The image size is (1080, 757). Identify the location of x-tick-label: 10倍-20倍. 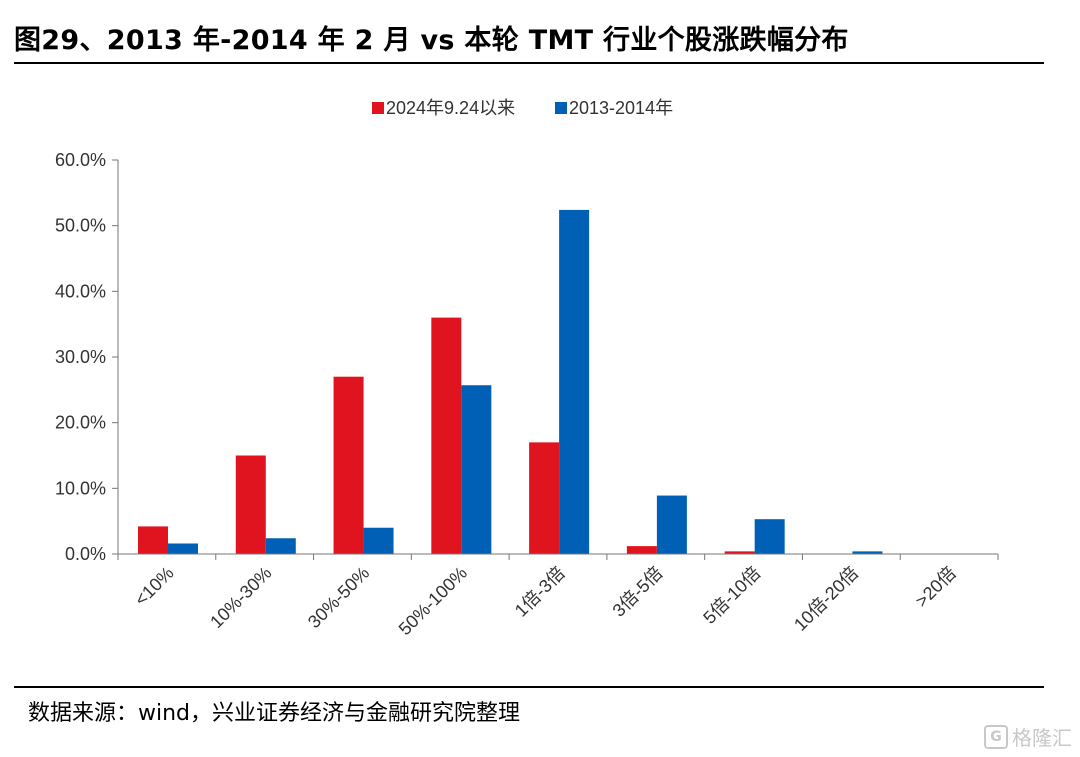
(826, 599).